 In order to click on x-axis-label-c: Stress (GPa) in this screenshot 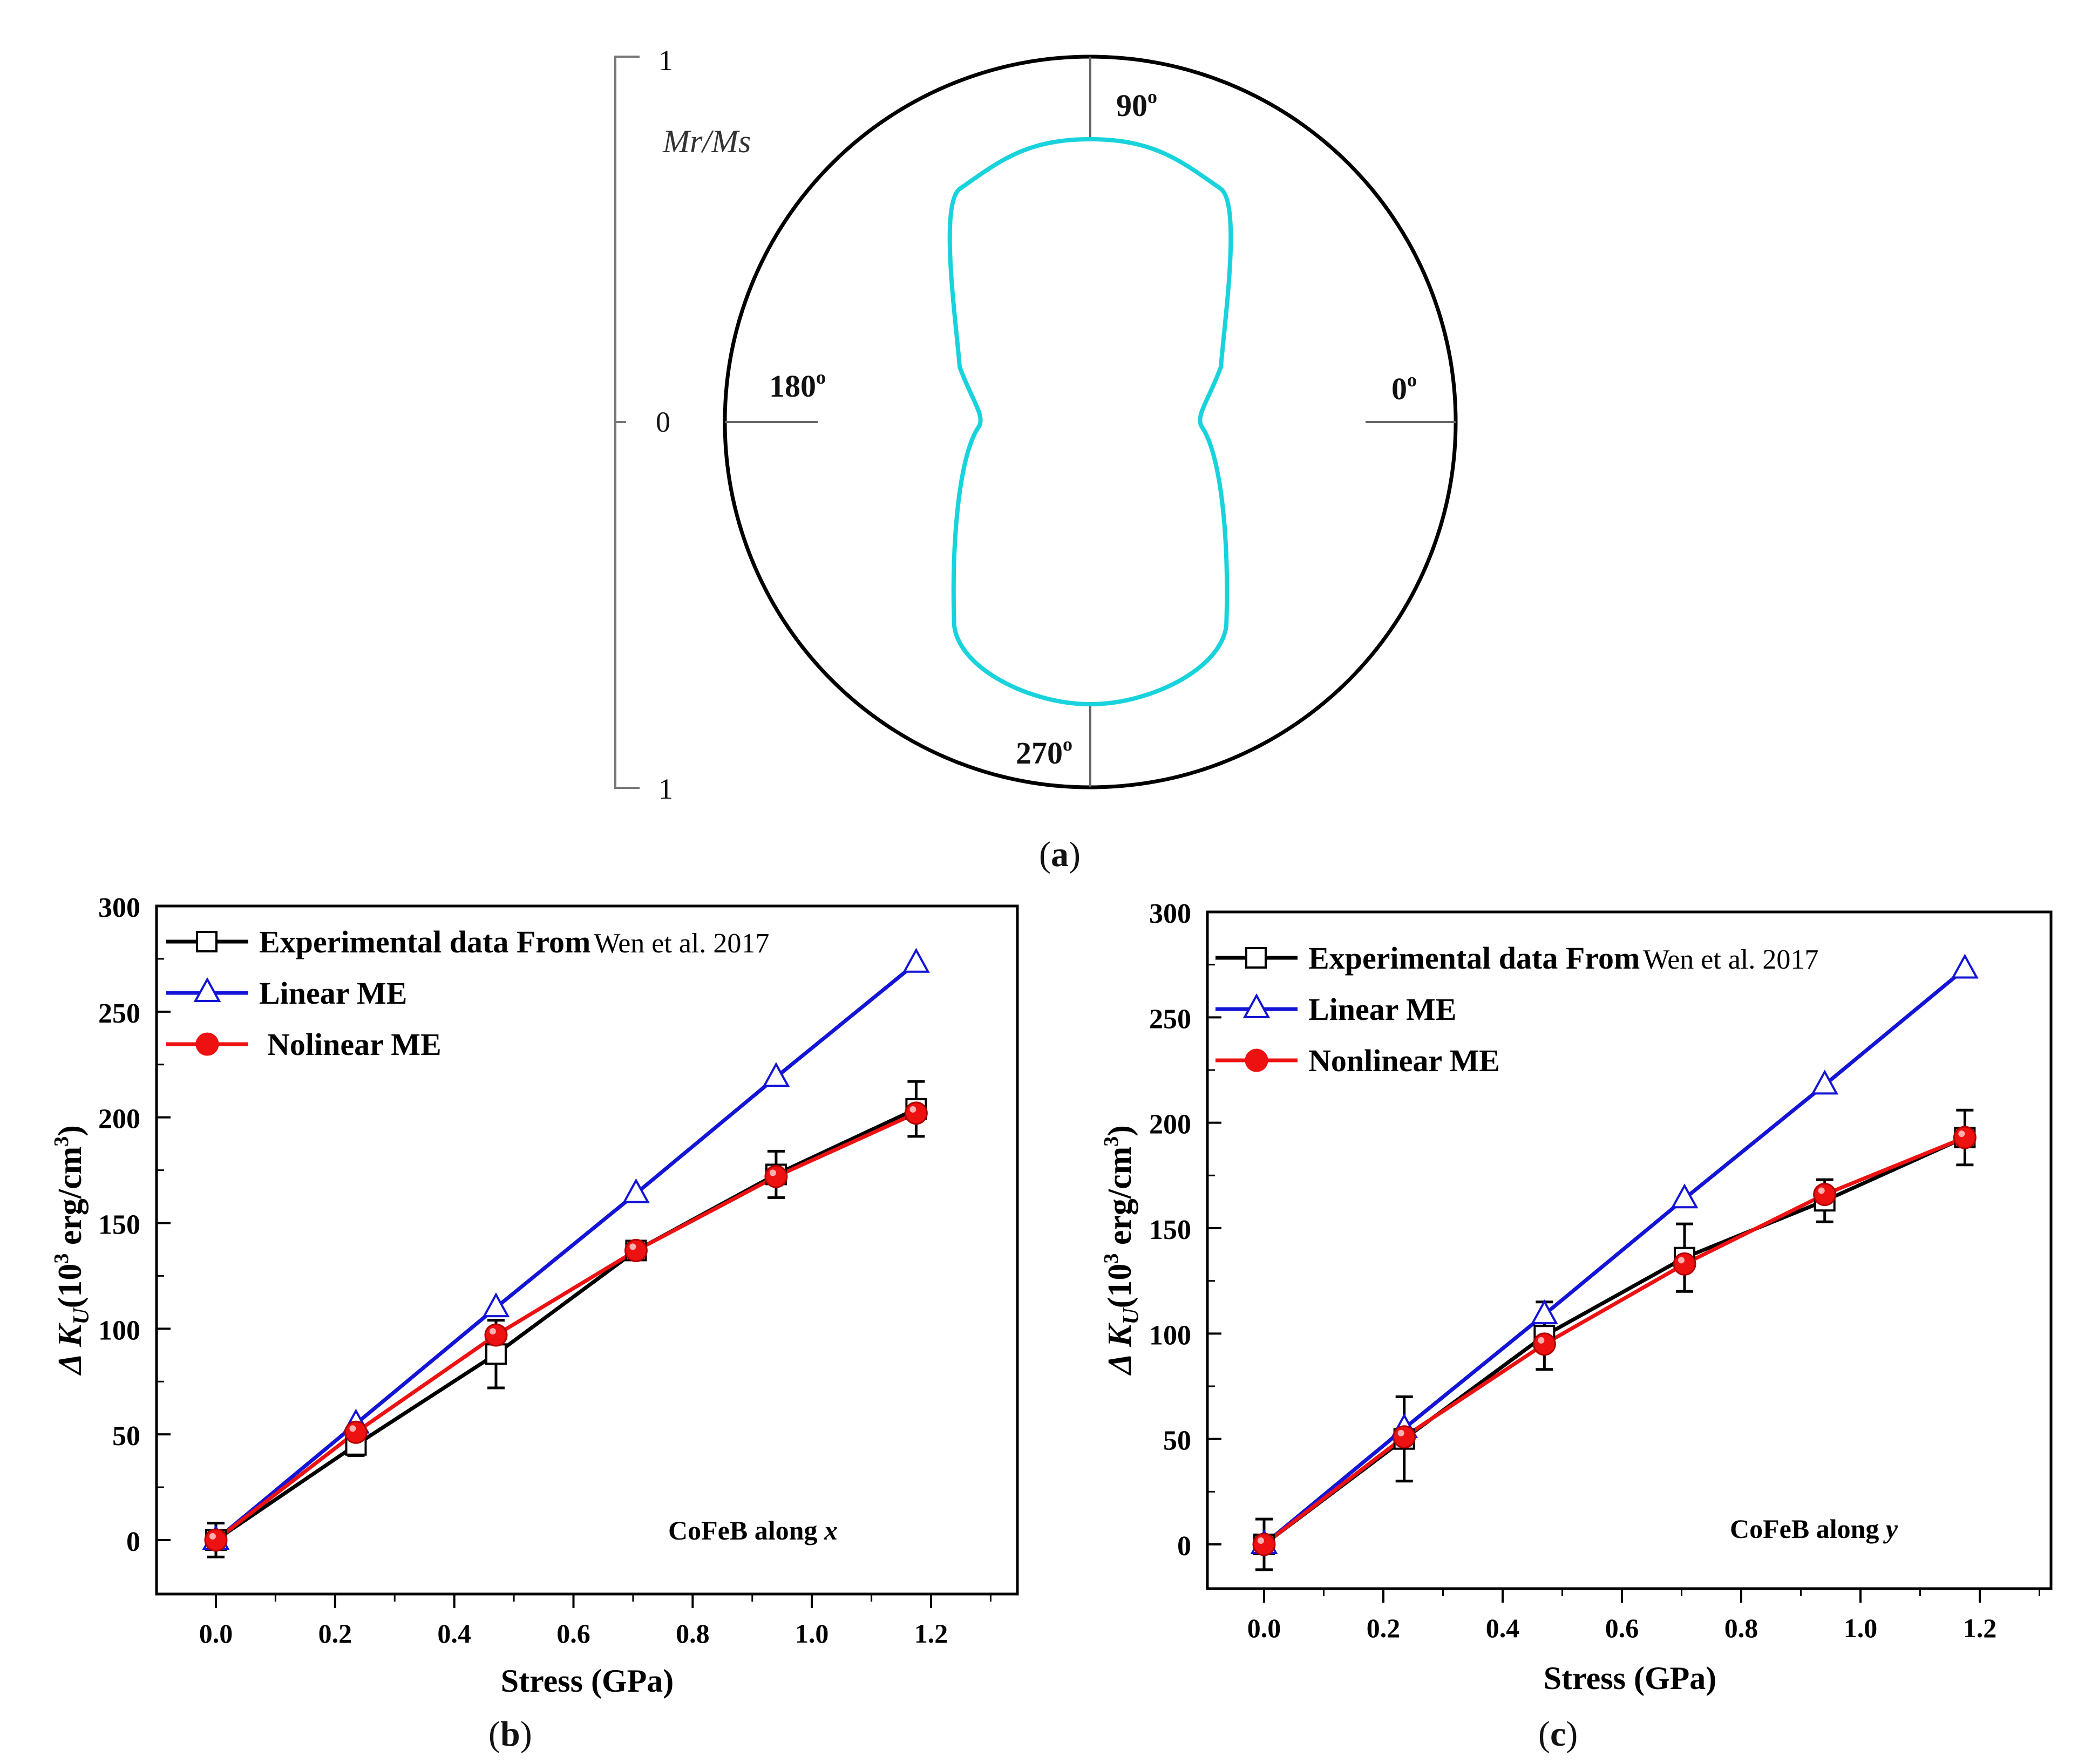, I will do `click(1630, 1678)`.